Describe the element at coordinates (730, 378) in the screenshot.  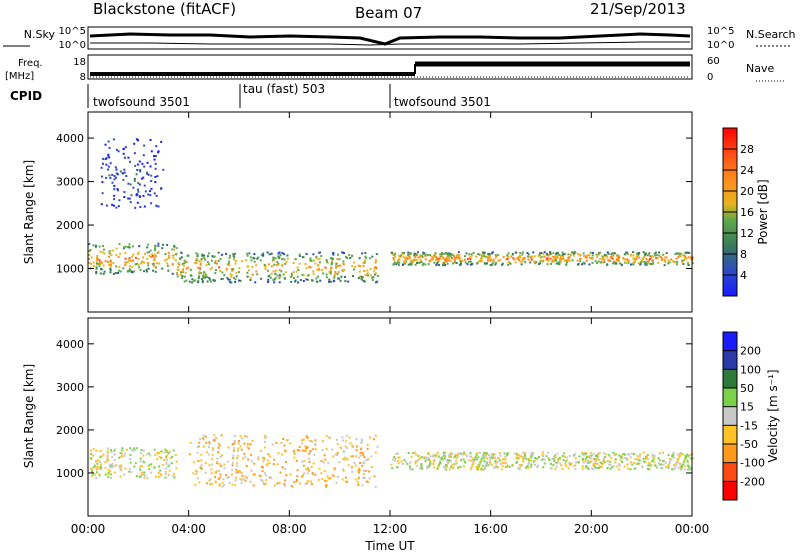
I see `velocity-colorbar-block` at that location.